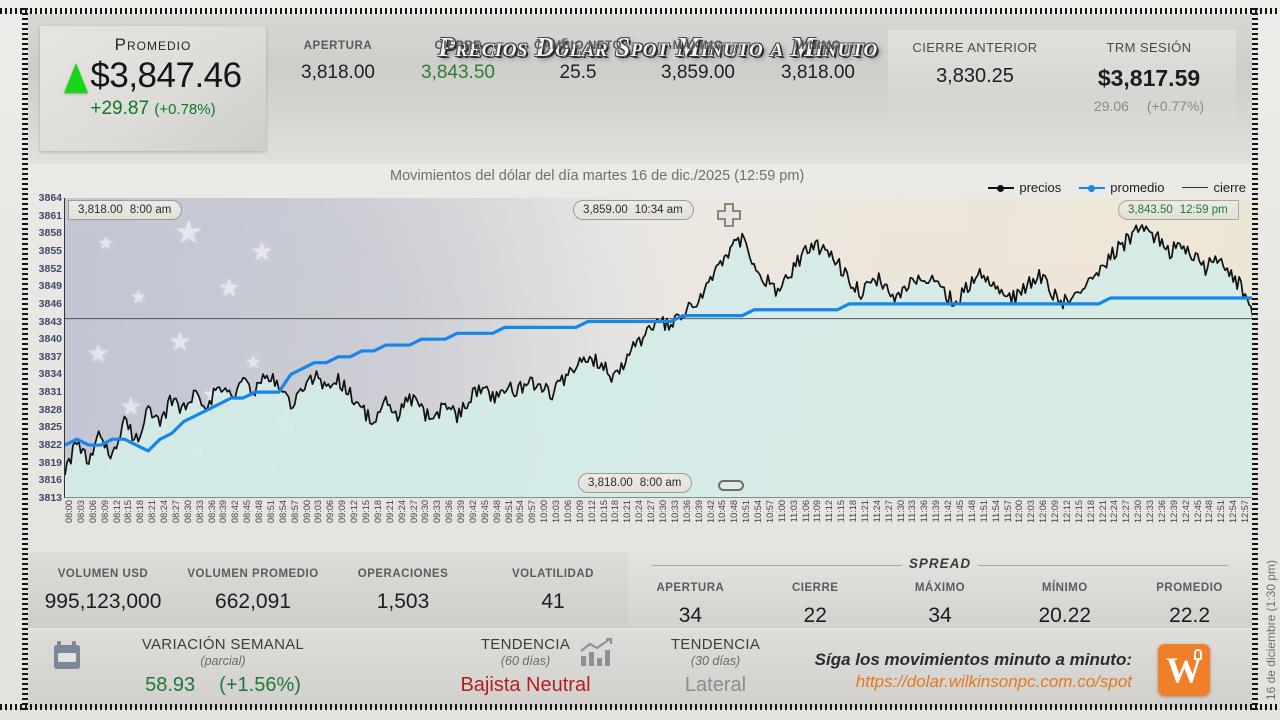  Describe the element at coordinates (461, 511) in the screenshot. I see `x-tick-label: 09:39` at that location.